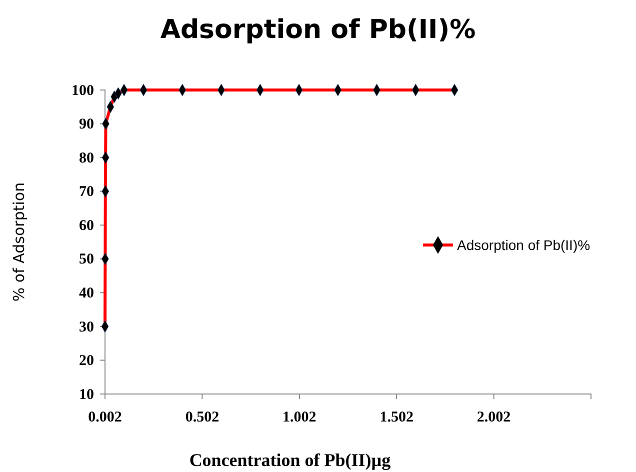 The image size is (636, 472). Describe the element at coordinates (86, 226) in the screenshot. I see `y-tick-label: 60` at that location.